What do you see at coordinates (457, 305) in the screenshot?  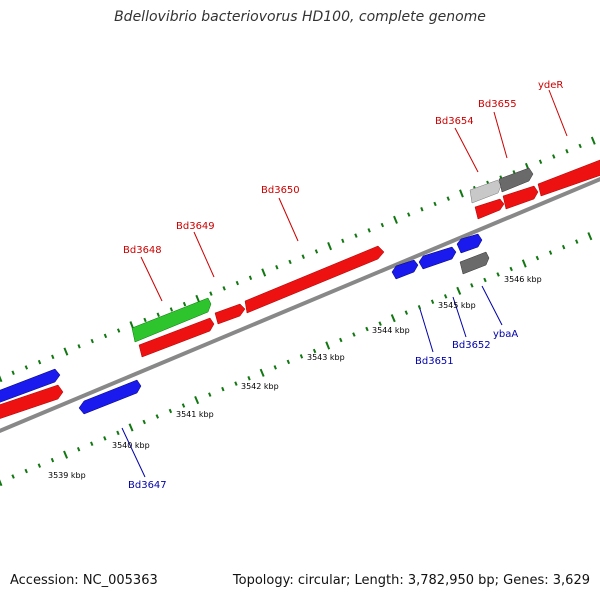 I see `kbp-label: 3545 kbp` at bounding box center [457, 305].